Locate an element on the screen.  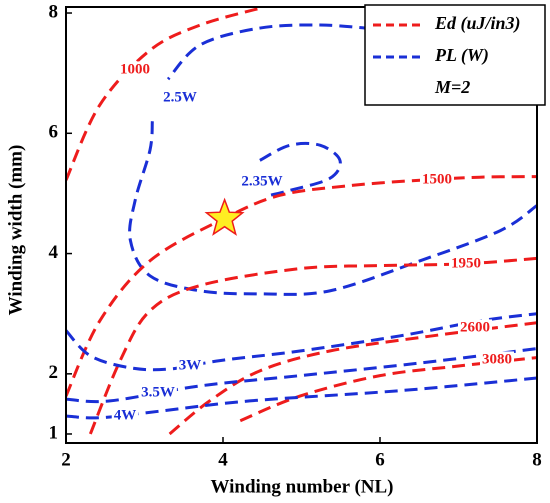
contour-label: 1000 is located at coordinates (135, 69).